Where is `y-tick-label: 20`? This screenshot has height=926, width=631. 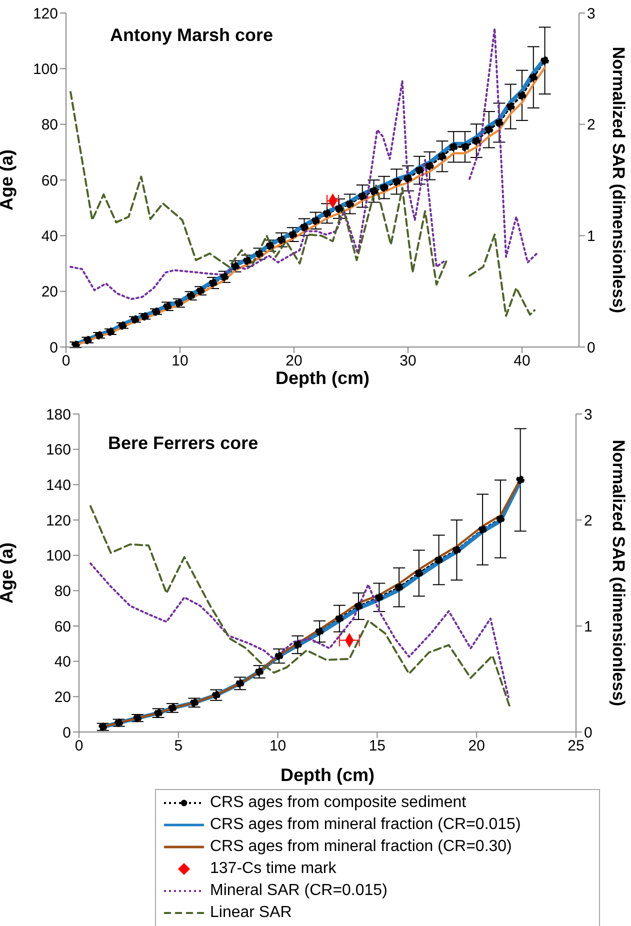
y-tick-label: 20 is located at coordinates (49, 292).